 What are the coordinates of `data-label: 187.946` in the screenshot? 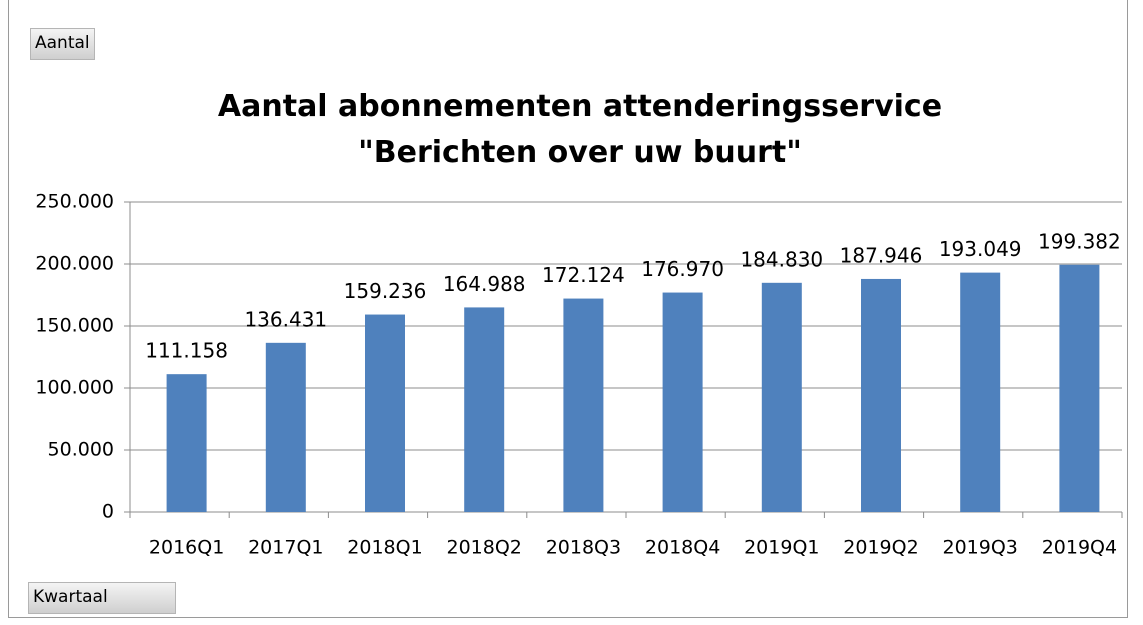 It's located at (881, 255).